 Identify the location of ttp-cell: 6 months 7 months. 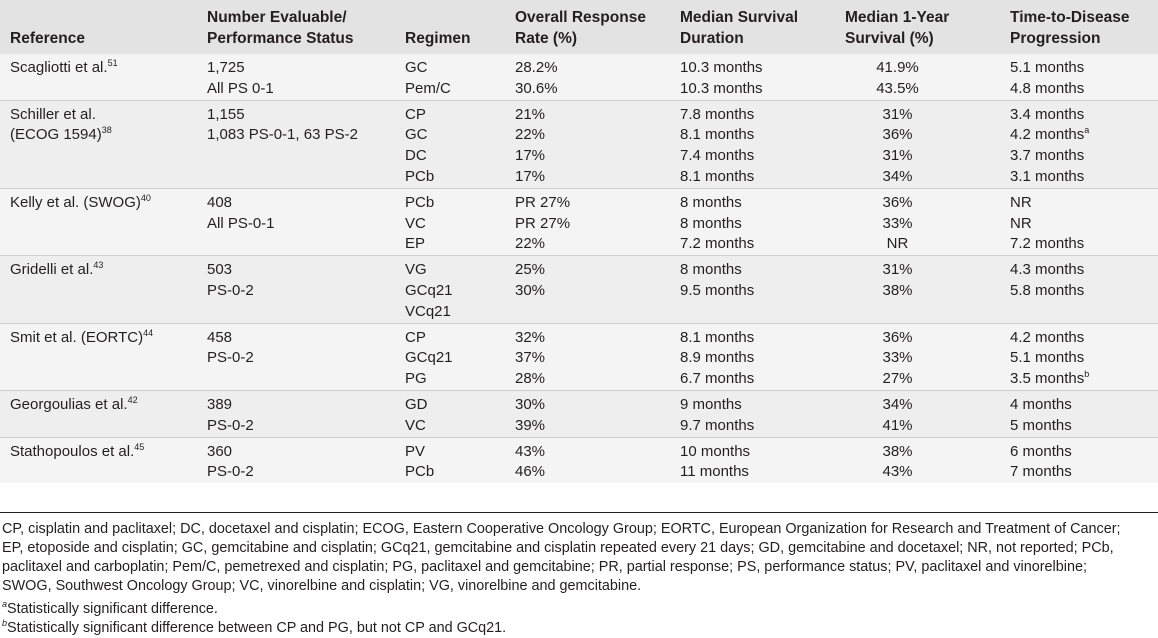
(1079, 460).